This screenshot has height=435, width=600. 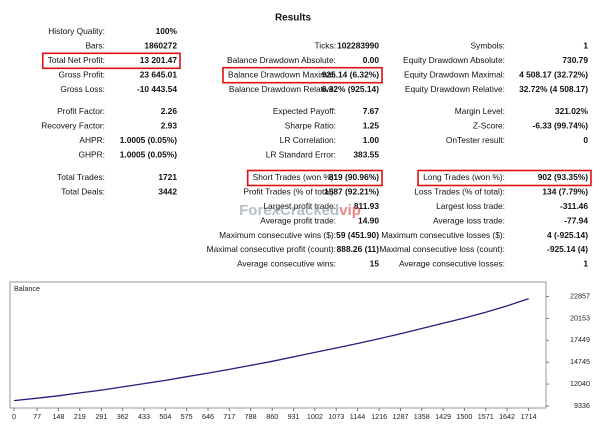 I want to click on stat-value: 321.02%, so click(x=572, y=111).